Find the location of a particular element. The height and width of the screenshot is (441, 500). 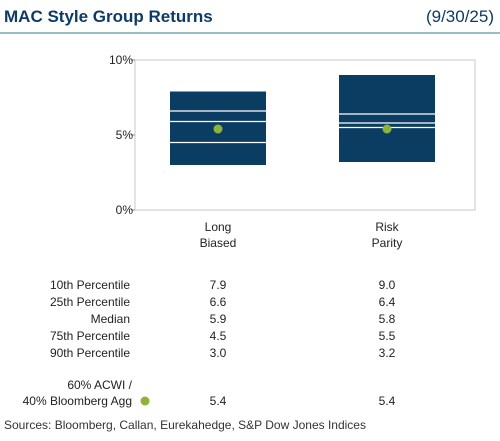

table-value: 7.9 is located at coordinates (218, 285).